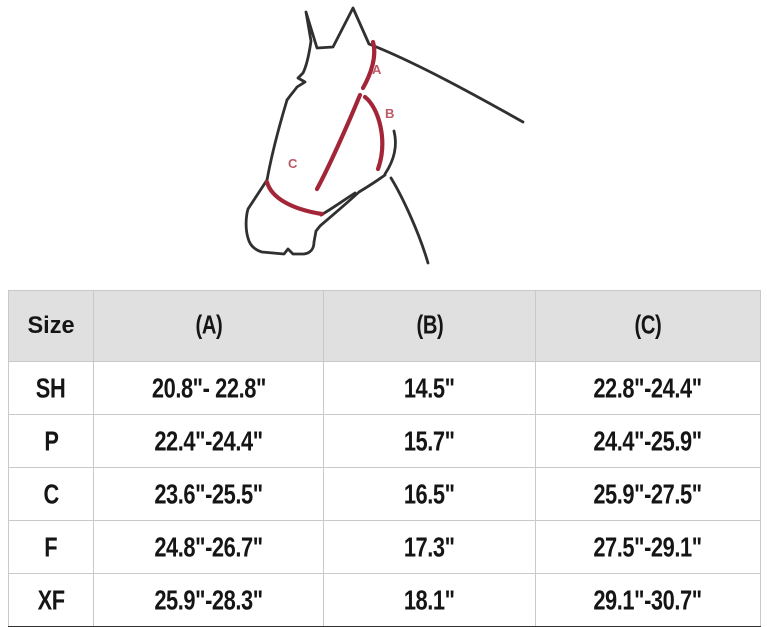  I want to click on table-row-f: F 24.8"-26.7" 17.3" 27.5"-29.1", so click(384, 547).